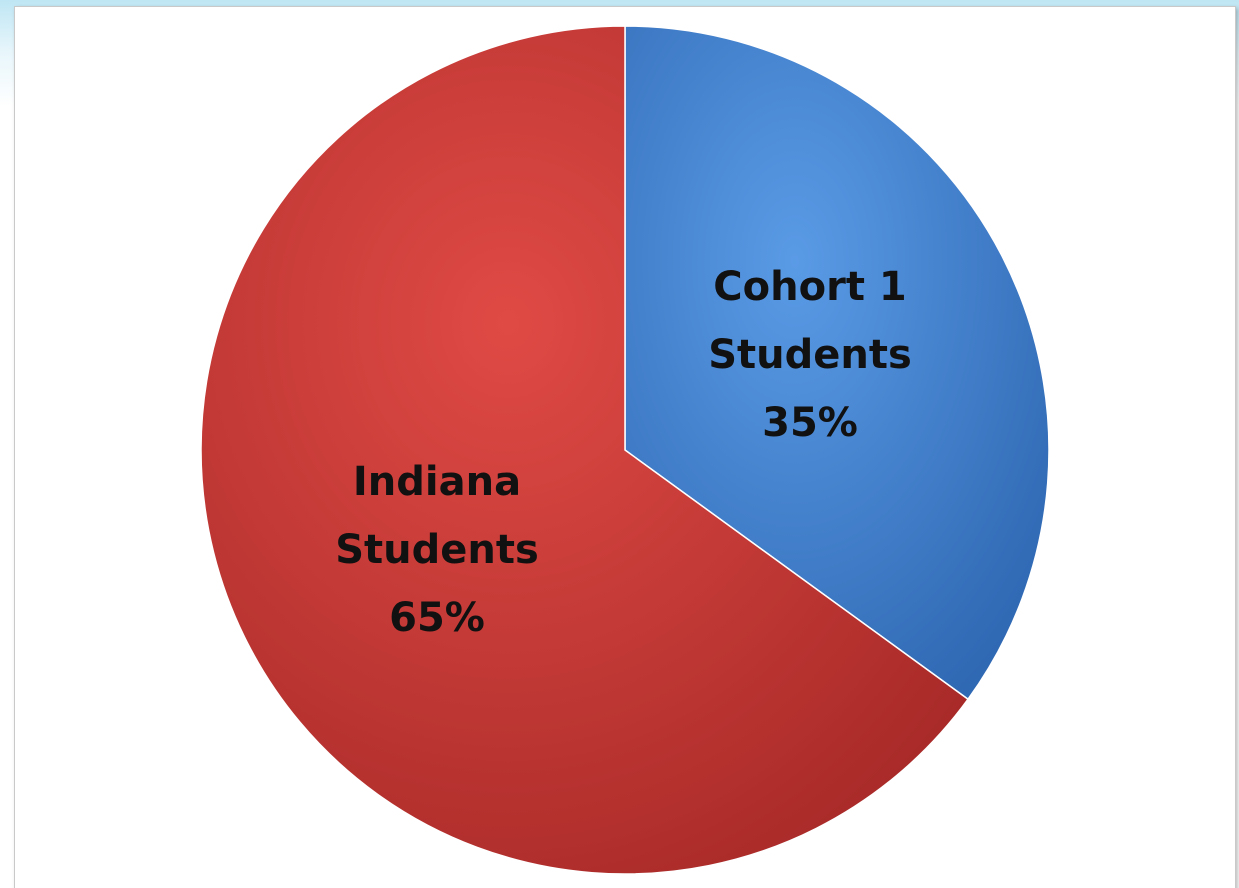  I want to click on data-label-line: Indiana, so click(437, 482).